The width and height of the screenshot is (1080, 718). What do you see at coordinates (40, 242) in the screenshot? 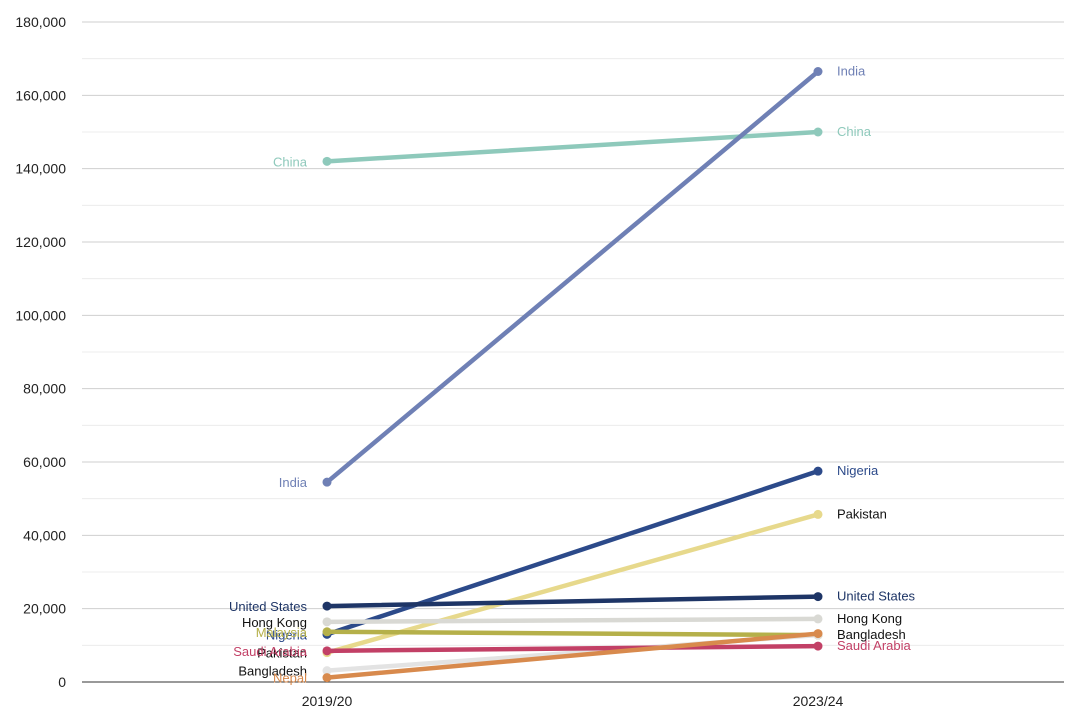
I see `y-tick-label: 120,000` at bounding box center [40, 242].